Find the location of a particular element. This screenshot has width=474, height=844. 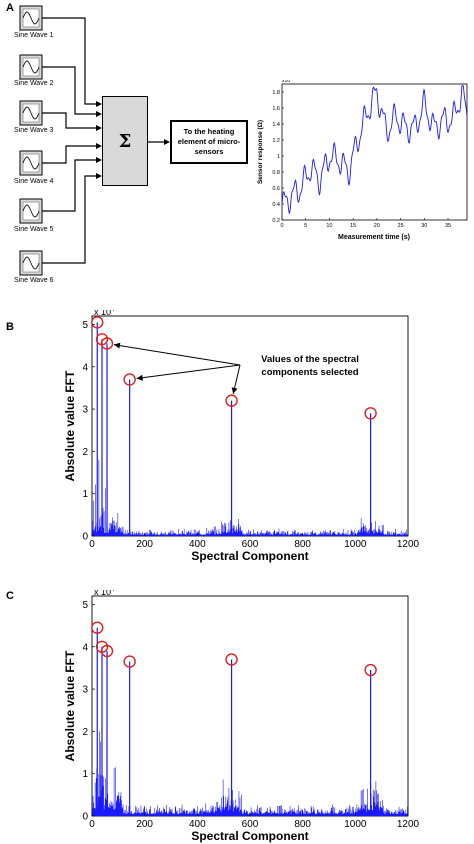

heating-element-box: To the heating element of micro-sensors is located at coordinates (209, 142).